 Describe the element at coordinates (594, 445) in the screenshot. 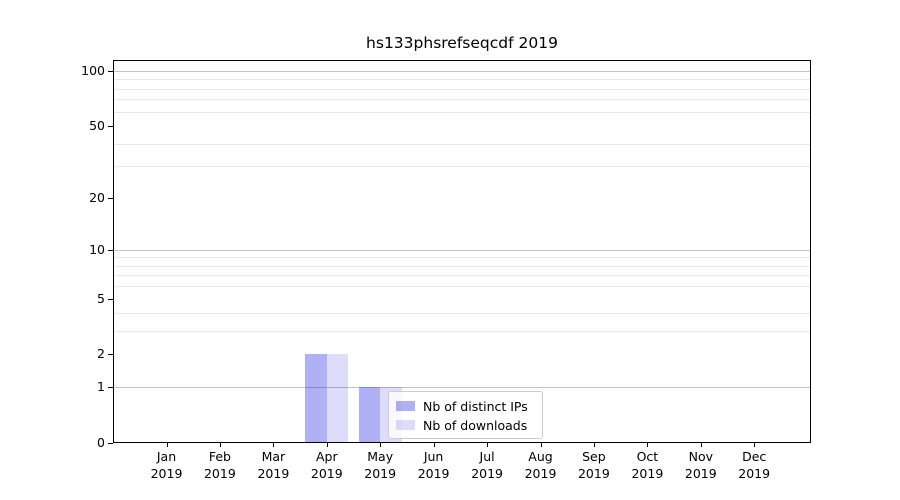

I see `x-tick-sep-2019` at that location.